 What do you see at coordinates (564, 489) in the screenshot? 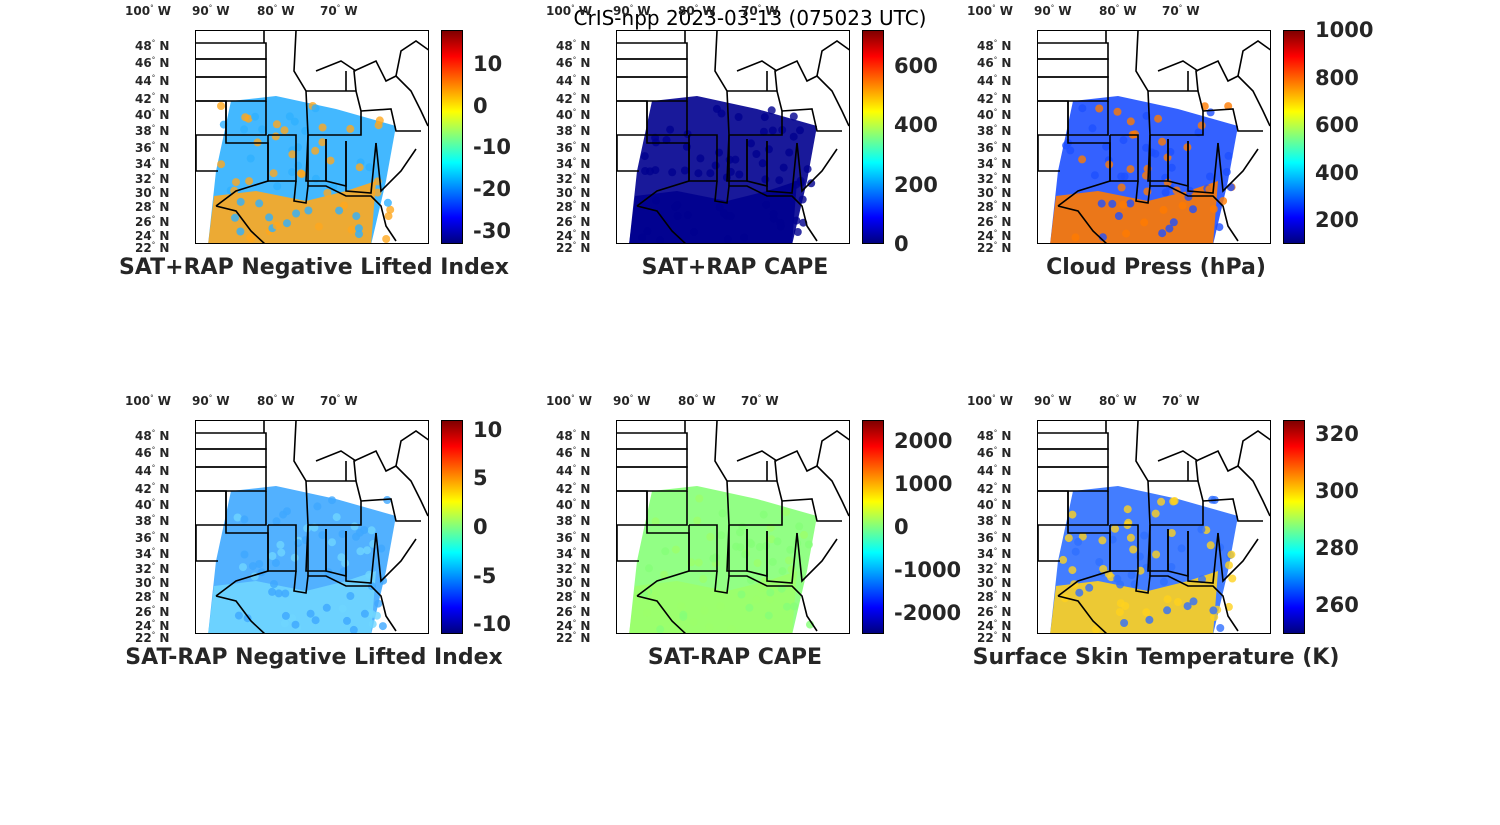
I see `latitude-value: 42` at bounding box center [564, 489].